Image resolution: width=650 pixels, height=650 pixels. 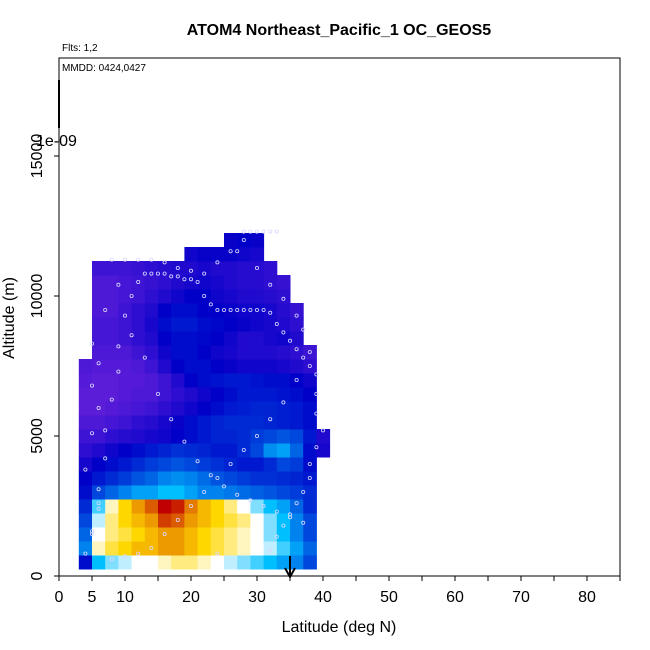 What do you see at coordinates (59, 597) in the screenshot?
I see `x-tick-label: 0` at bounding box center [59, 597].